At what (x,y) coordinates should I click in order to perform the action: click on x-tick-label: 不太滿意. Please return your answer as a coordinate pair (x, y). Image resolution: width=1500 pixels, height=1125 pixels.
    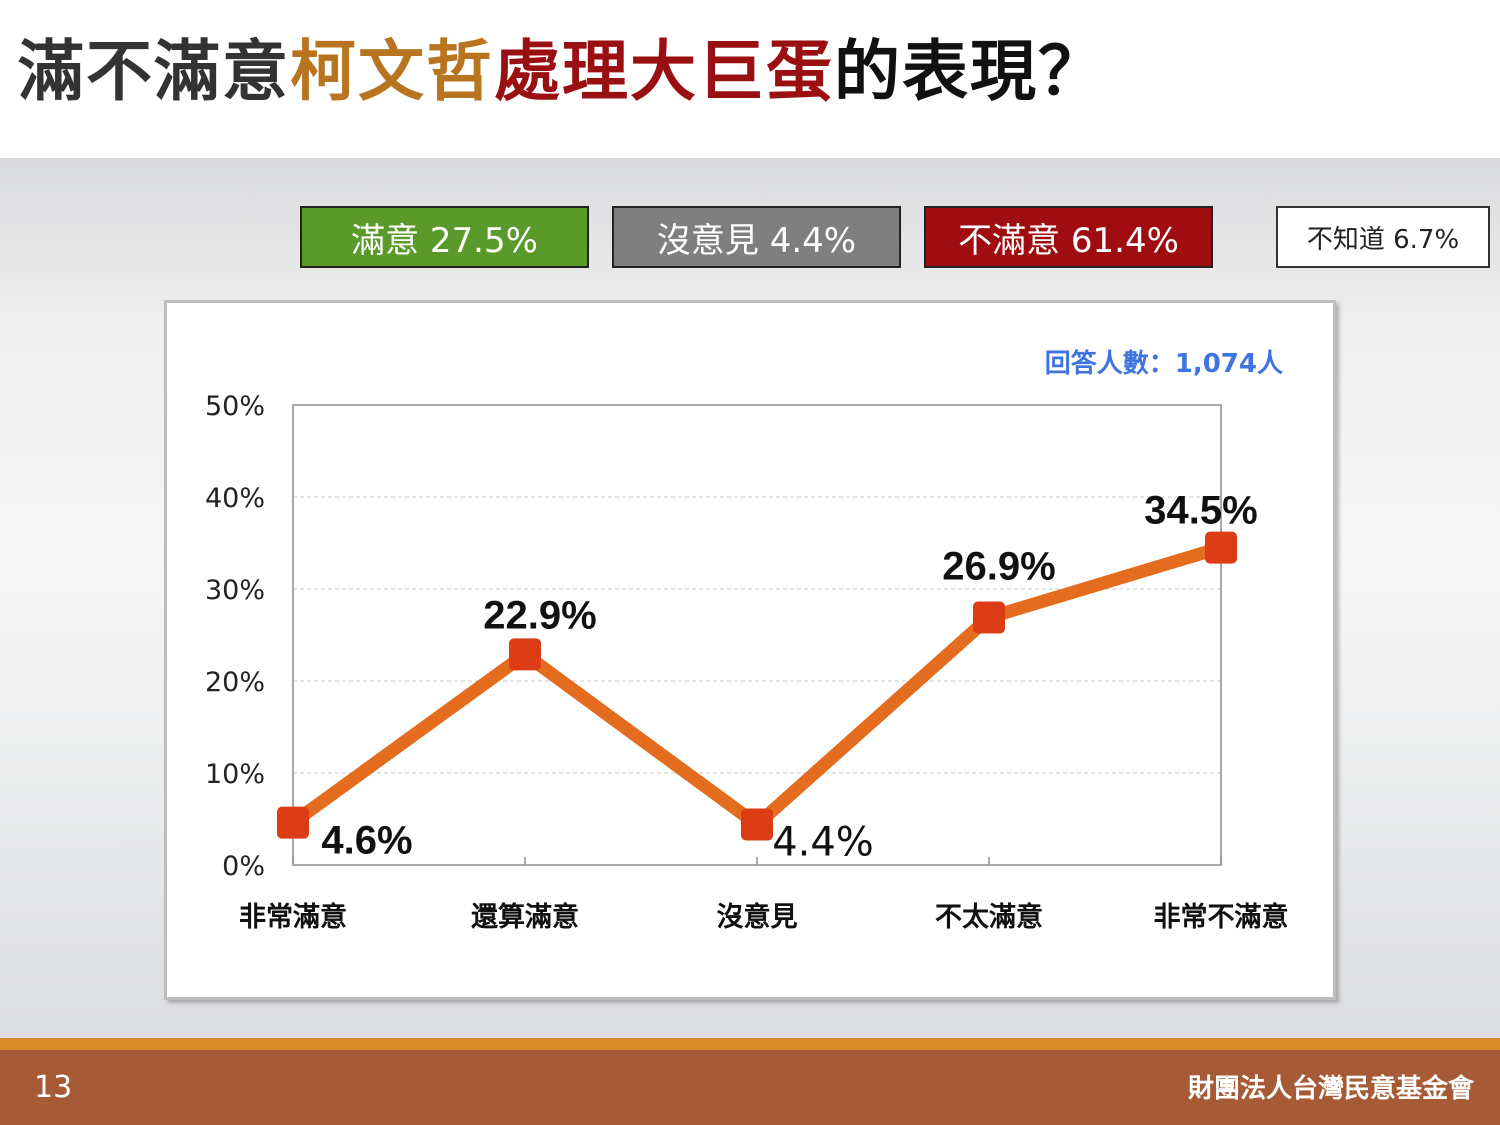
    Looking at the image, I should click on (989, 917).